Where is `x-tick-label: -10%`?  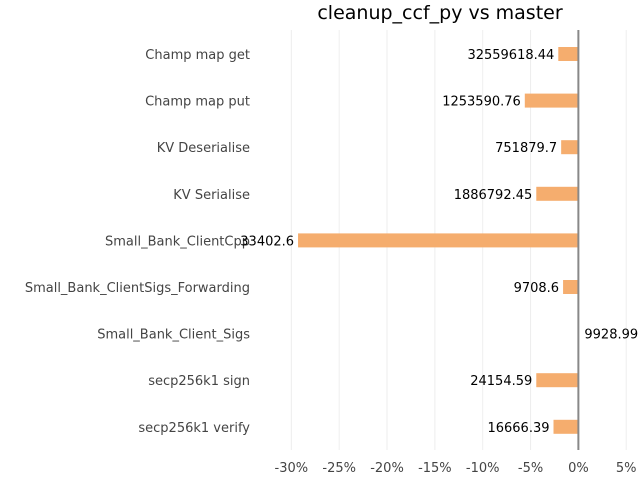 x-tick-label: -10% is located at coordinates (483, 468).